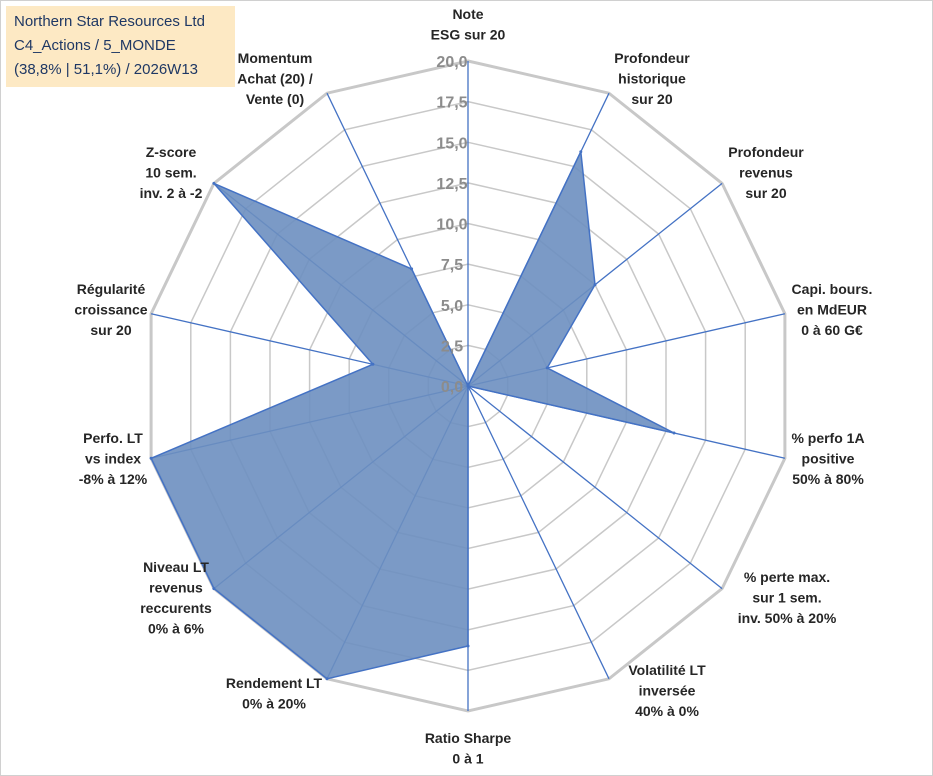 The image size is (933, 776). Describe the element at coordinates (468, 748) in the screenshot. I see `axis-label: Ratio Sharpe 0 à 1` at that location.